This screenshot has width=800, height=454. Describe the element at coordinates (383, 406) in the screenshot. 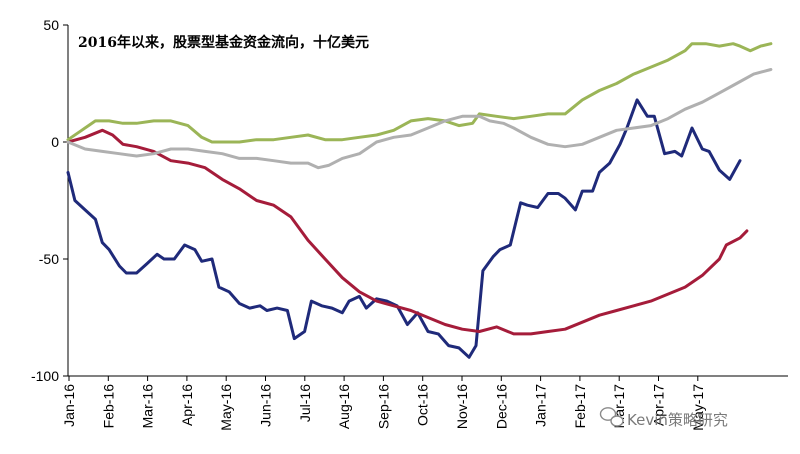

I see `x-tick-label: Sep-16` at that location.